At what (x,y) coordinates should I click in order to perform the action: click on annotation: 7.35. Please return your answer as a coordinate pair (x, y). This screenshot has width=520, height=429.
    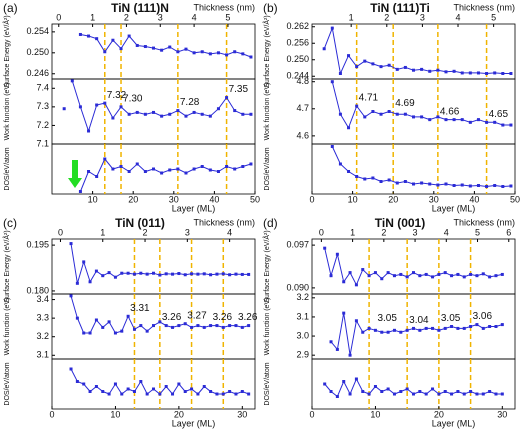
    Looking at the image, I should click on (239, 89).